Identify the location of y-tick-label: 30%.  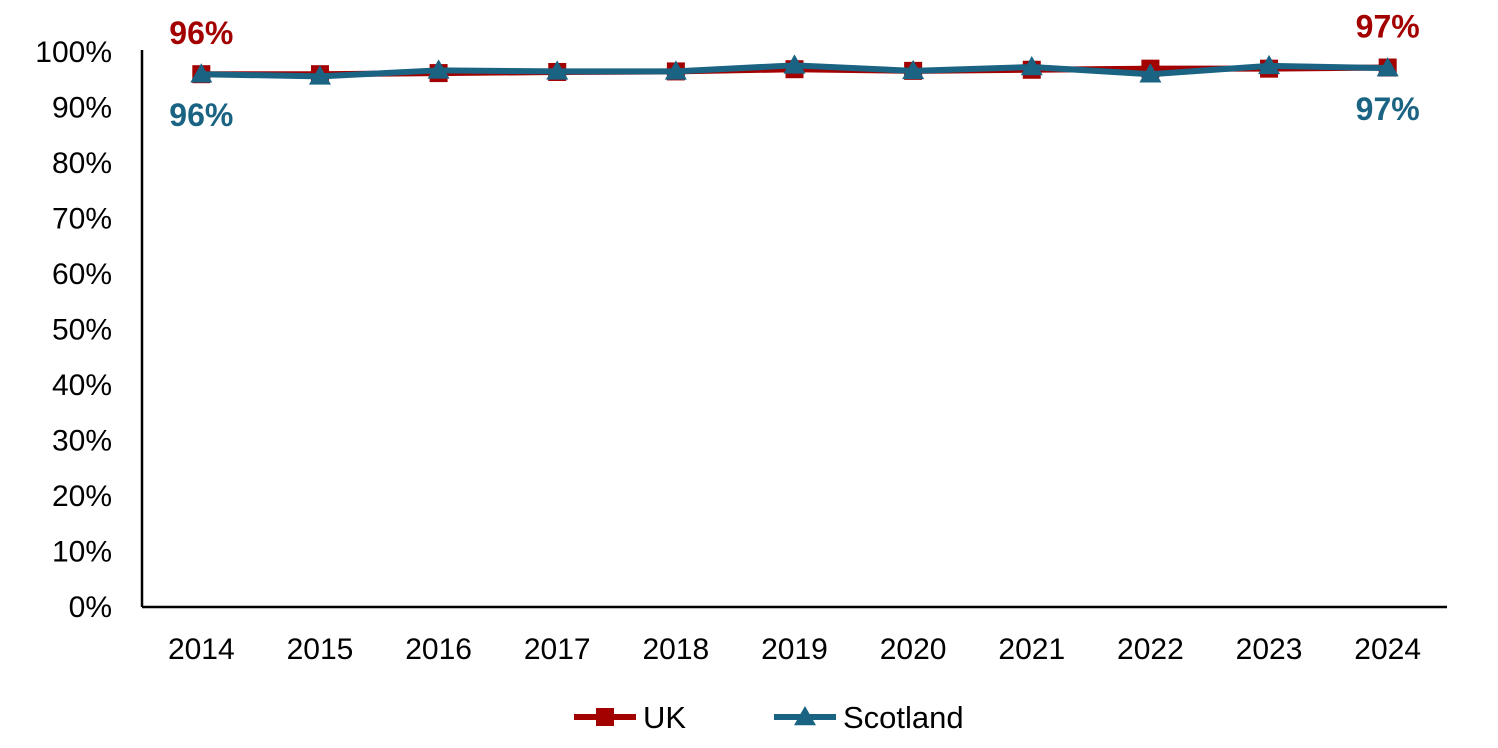
(82, 441).